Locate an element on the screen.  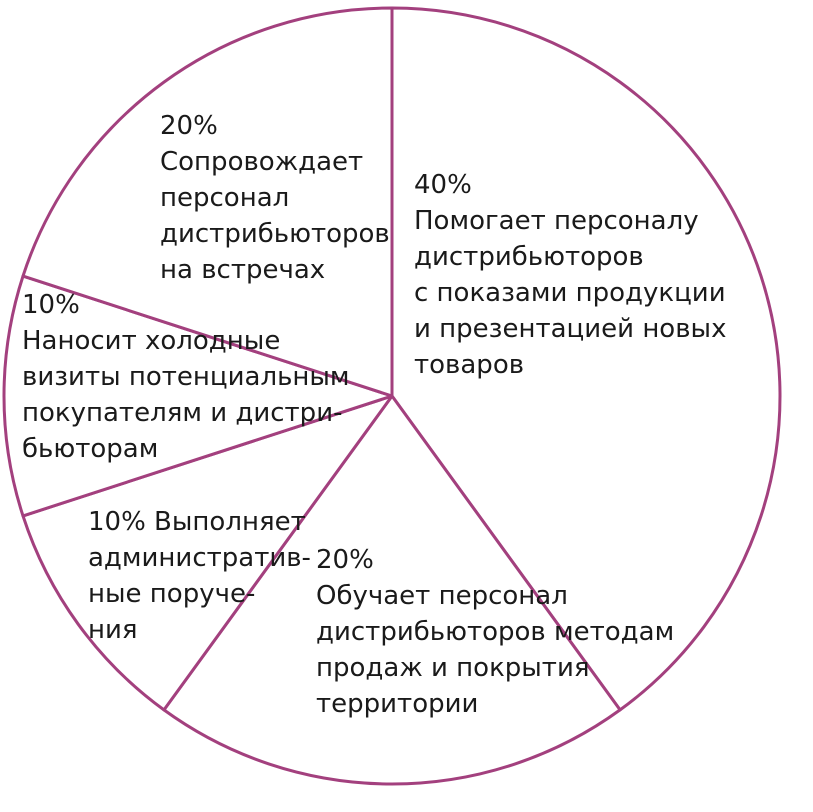
slice-label-line: 10% is located at coordinates (51, 305).